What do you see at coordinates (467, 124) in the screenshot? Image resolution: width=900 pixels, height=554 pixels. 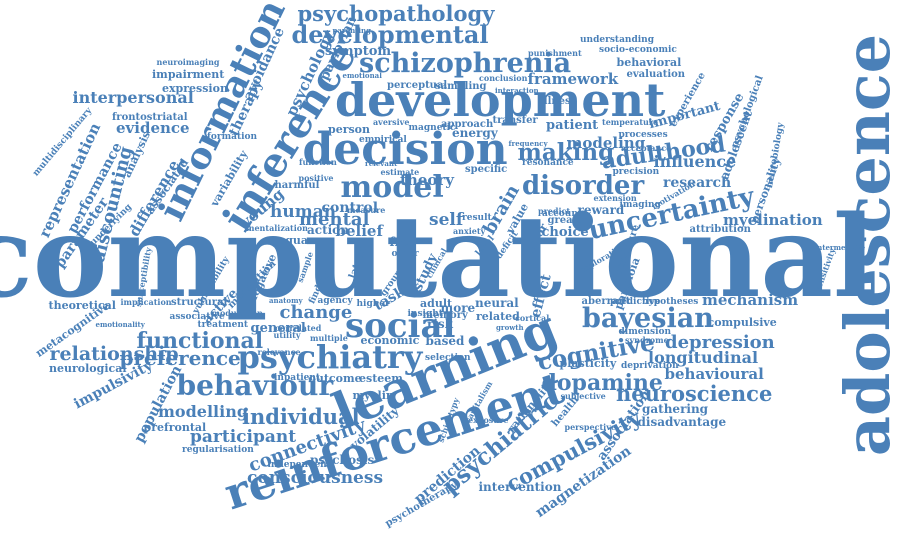 I see `cloud-word: approach` at bounding box center [467, 124].